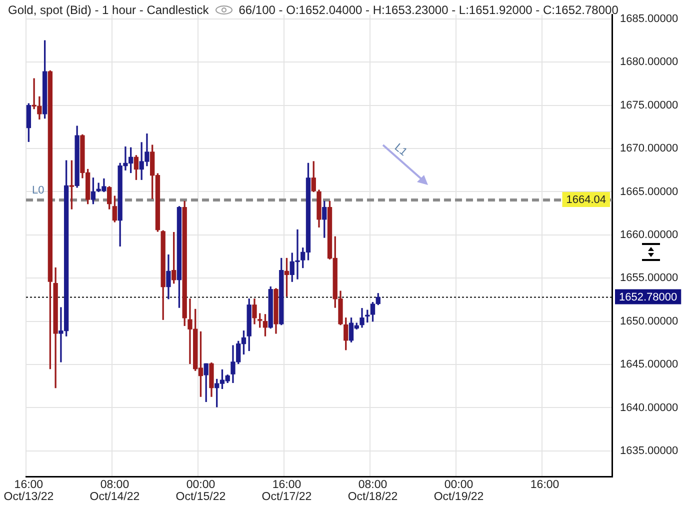 This screenshot has width=682, height=505. I want to click on x-tick-label: 08:00 Oct/18/22, so click(373, 491).